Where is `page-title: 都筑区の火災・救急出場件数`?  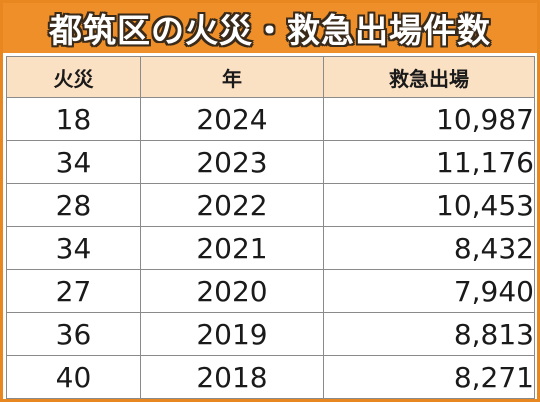
page-title: 都筑区の火災・救急出場件数 is located at coordinates (270, 30).